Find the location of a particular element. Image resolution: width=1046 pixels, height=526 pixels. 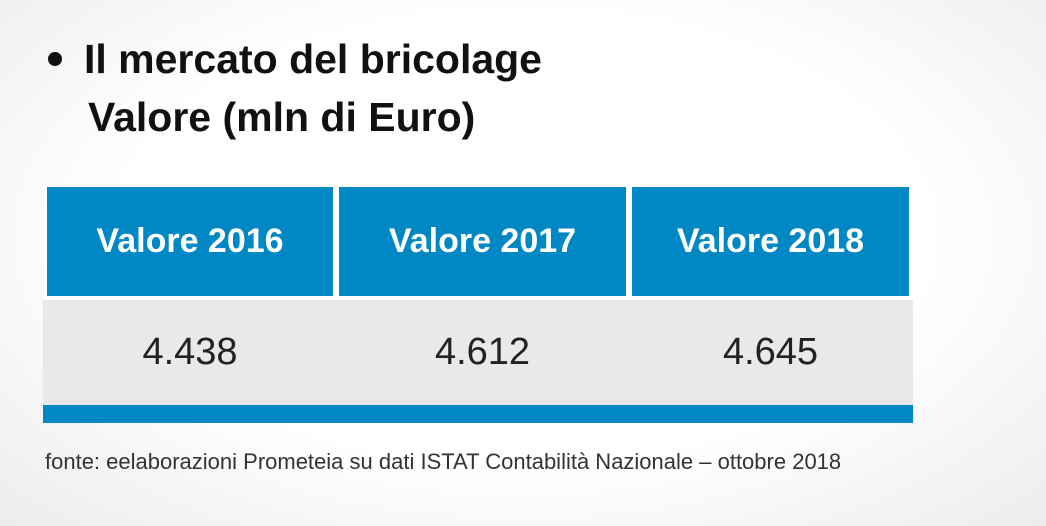

column-header: Valore 2018 is located at coordinates (770, 241).